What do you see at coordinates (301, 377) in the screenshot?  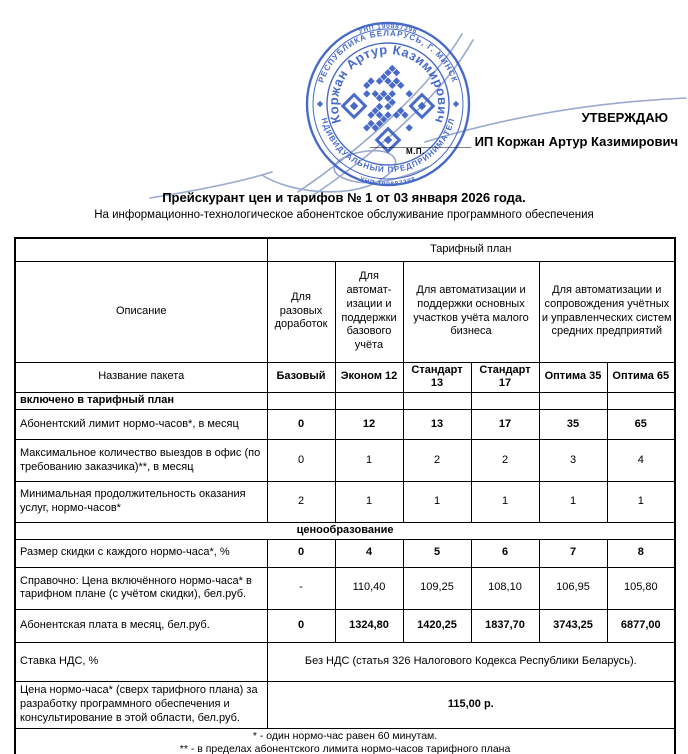 I see `package-name-cell: Базовый` at bounding box center [301, 377].